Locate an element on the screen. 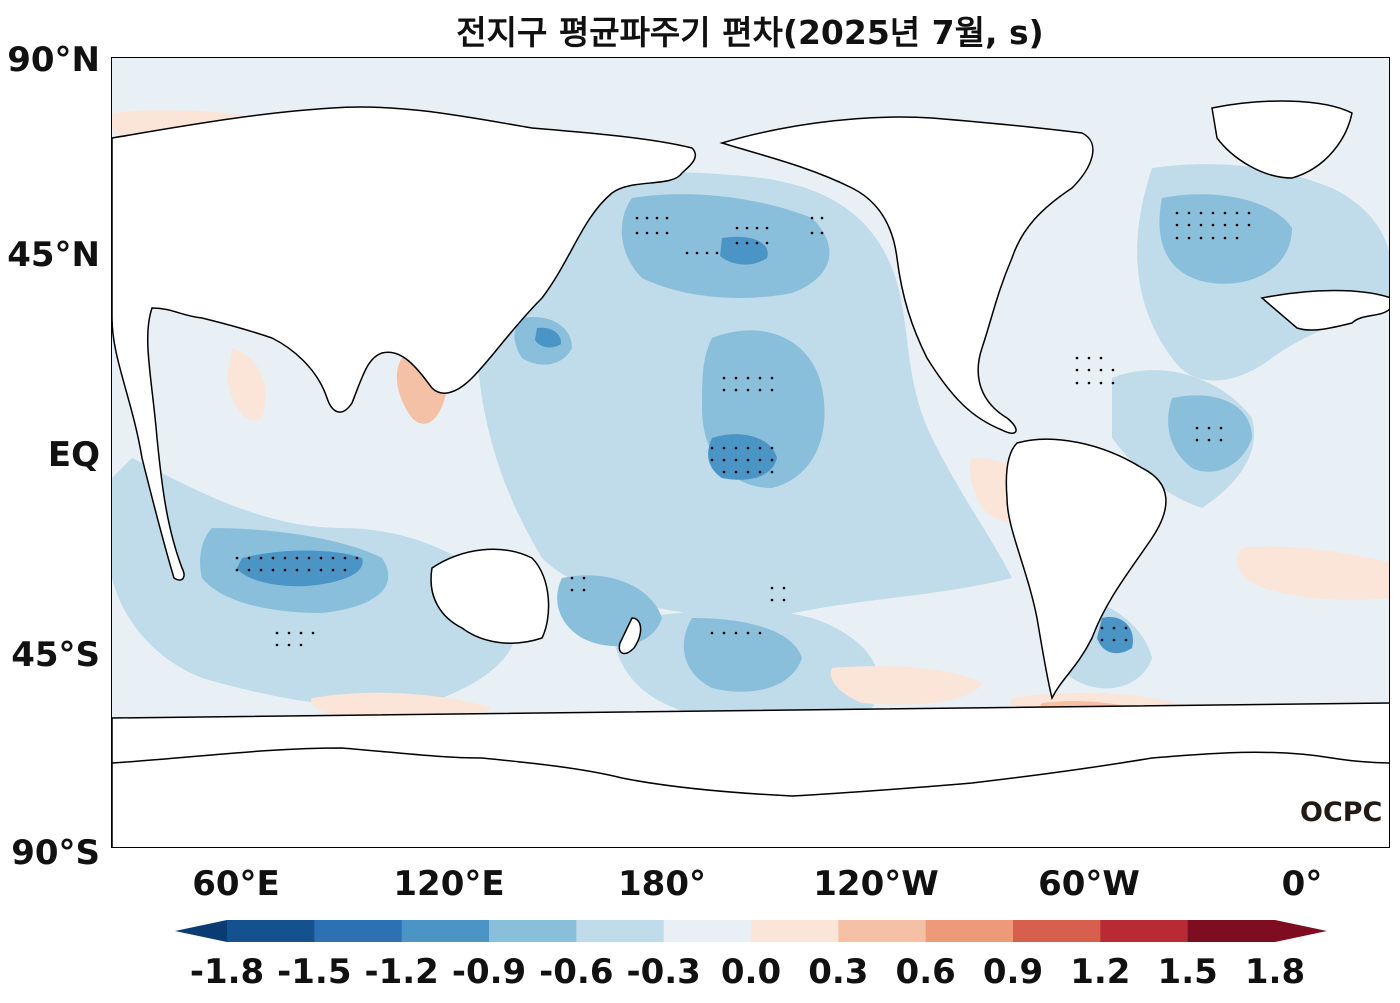 The height and width of the screenshot is (1003, 1400). land-greenland is located at coordinates (1282, 139).